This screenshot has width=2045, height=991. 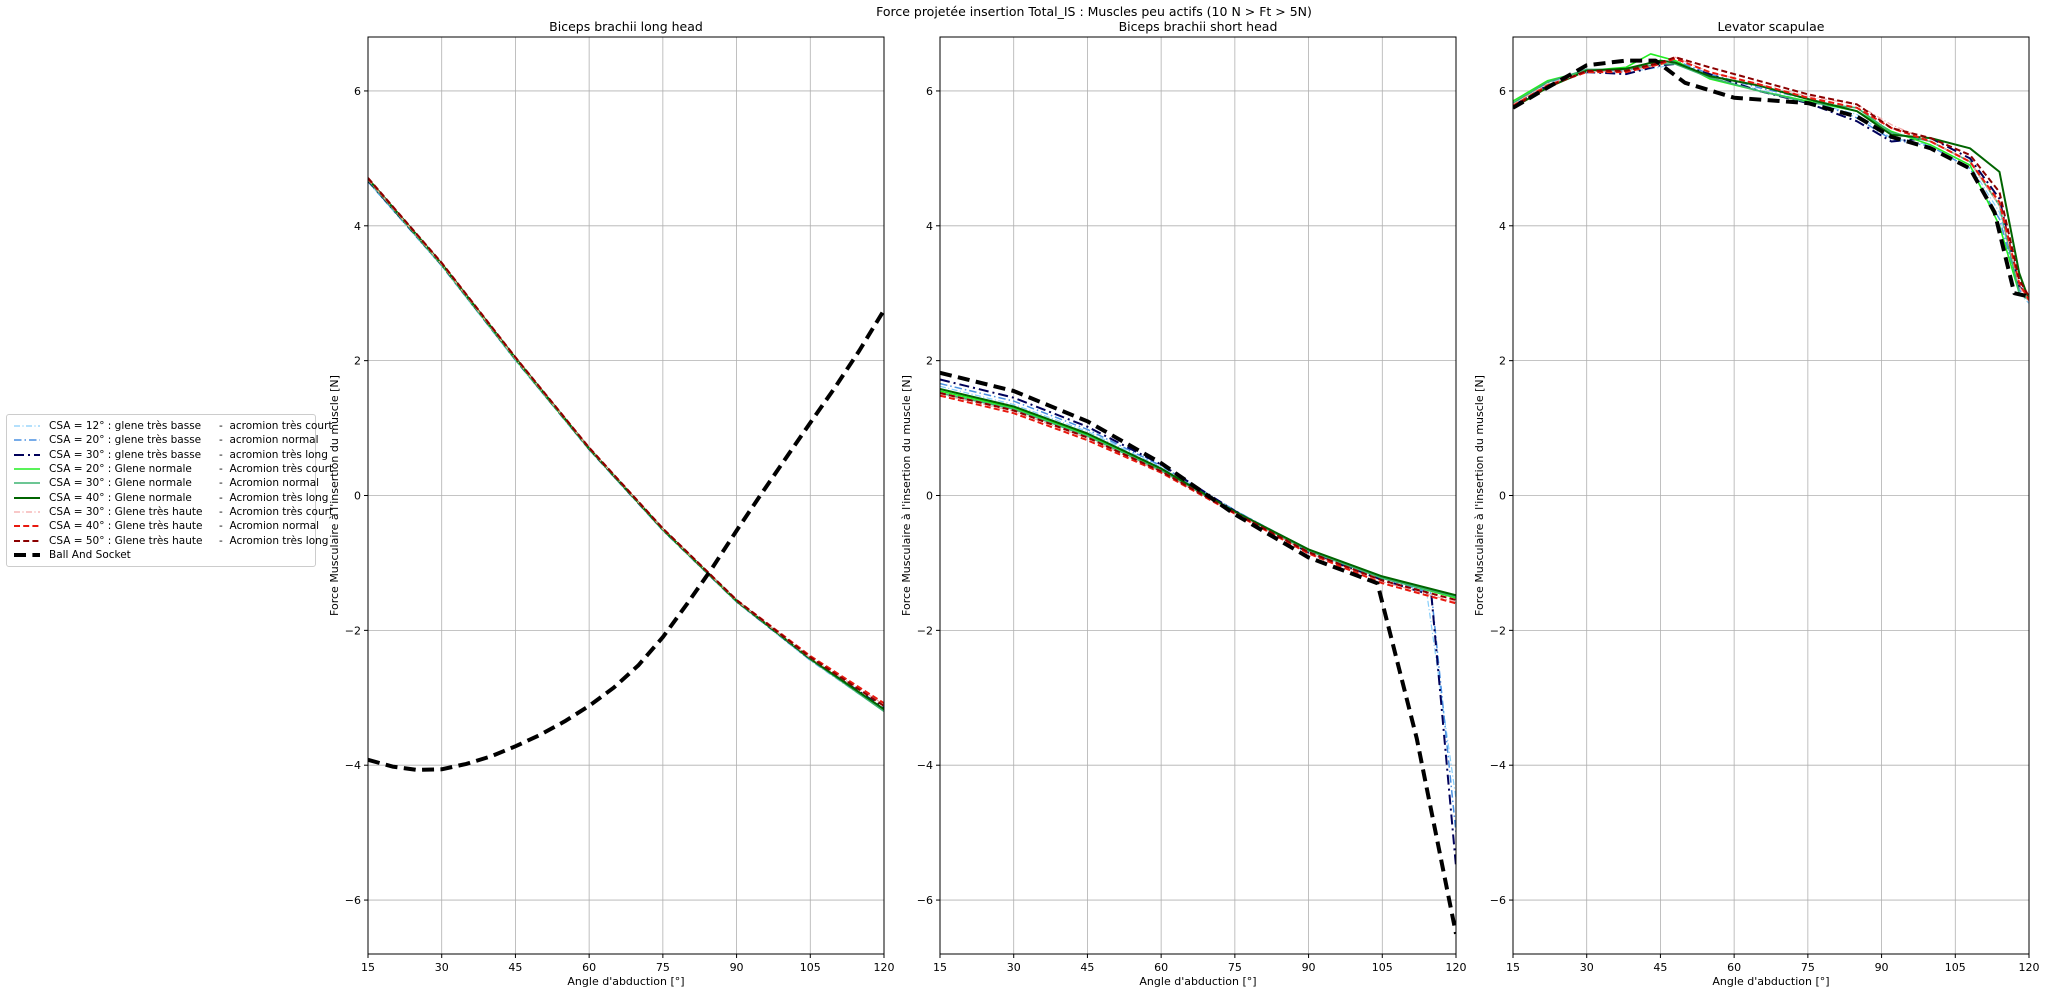 What do you see at coordinates (126, 540) in the screenshot?
I see `legend-label: CSA = 50° : Glene très haute` at bounding box center [126, 540].